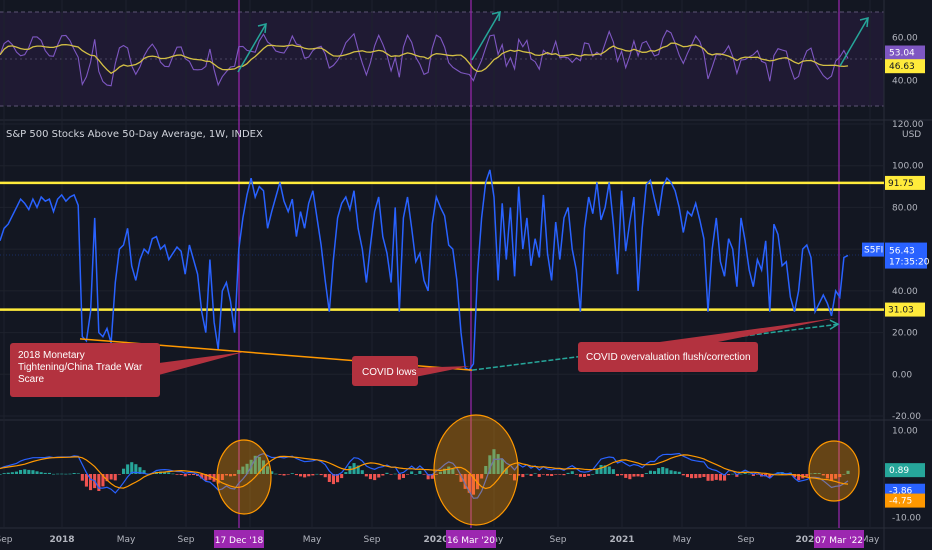 This screenshot has width=932, height=550. I want to click on y-tick-label: 20.00, so click(905, 334).